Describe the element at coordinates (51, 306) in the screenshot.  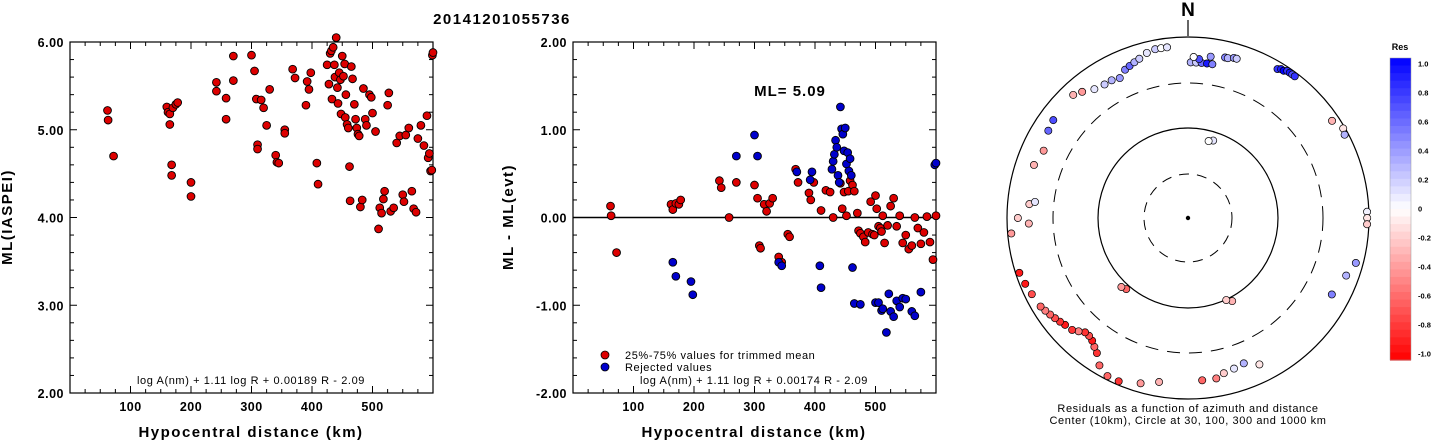
I see `y-tick-label: 3.00` at that location.